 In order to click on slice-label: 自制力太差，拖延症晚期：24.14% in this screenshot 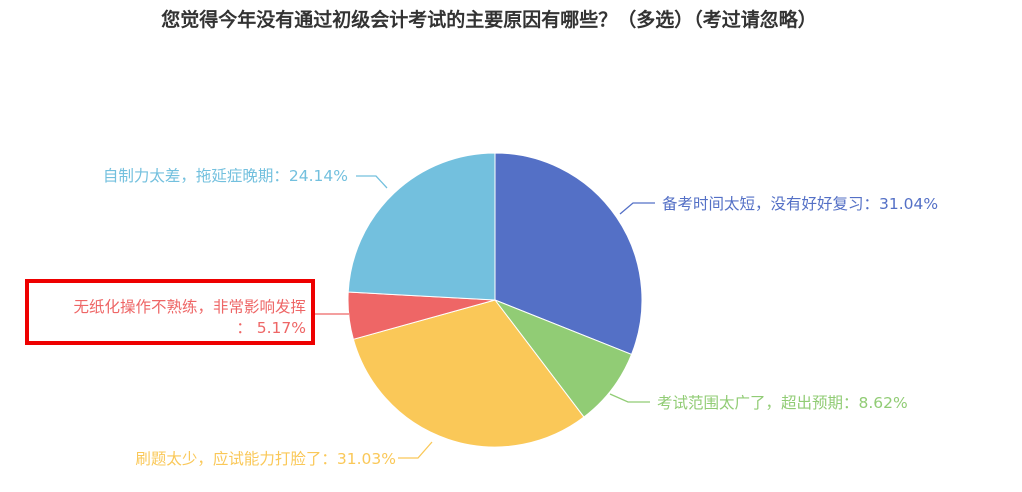, I will do `click(225, 176)`.